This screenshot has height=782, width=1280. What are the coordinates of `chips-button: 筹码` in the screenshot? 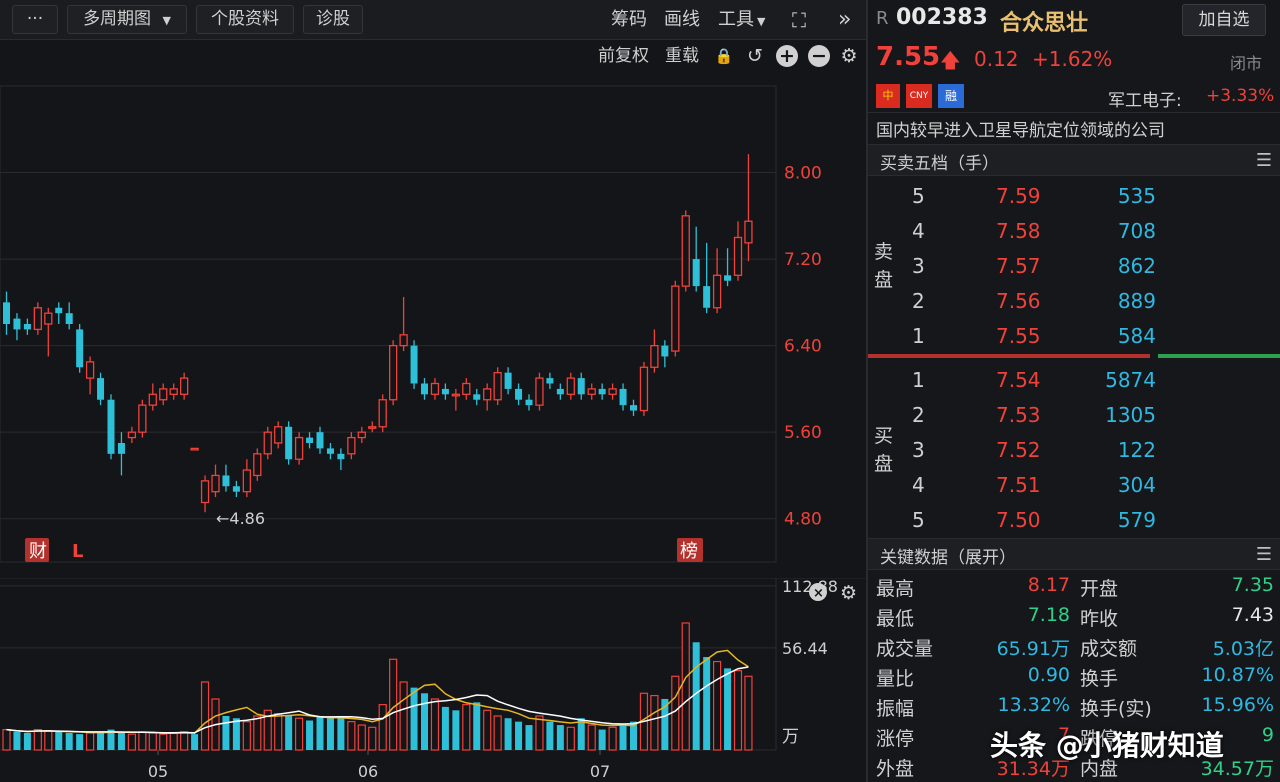 It's located at (629, 19).